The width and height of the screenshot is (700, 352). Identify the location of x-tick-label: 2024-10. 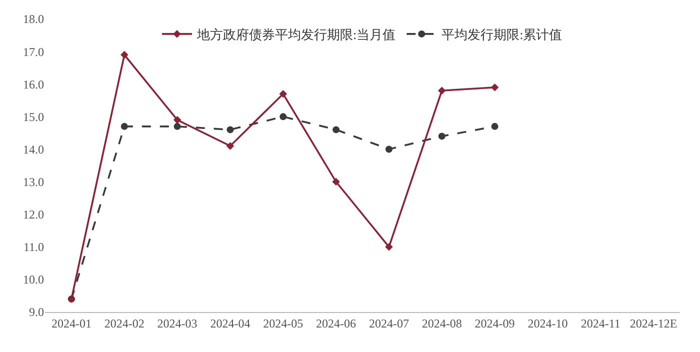
(548, 323).